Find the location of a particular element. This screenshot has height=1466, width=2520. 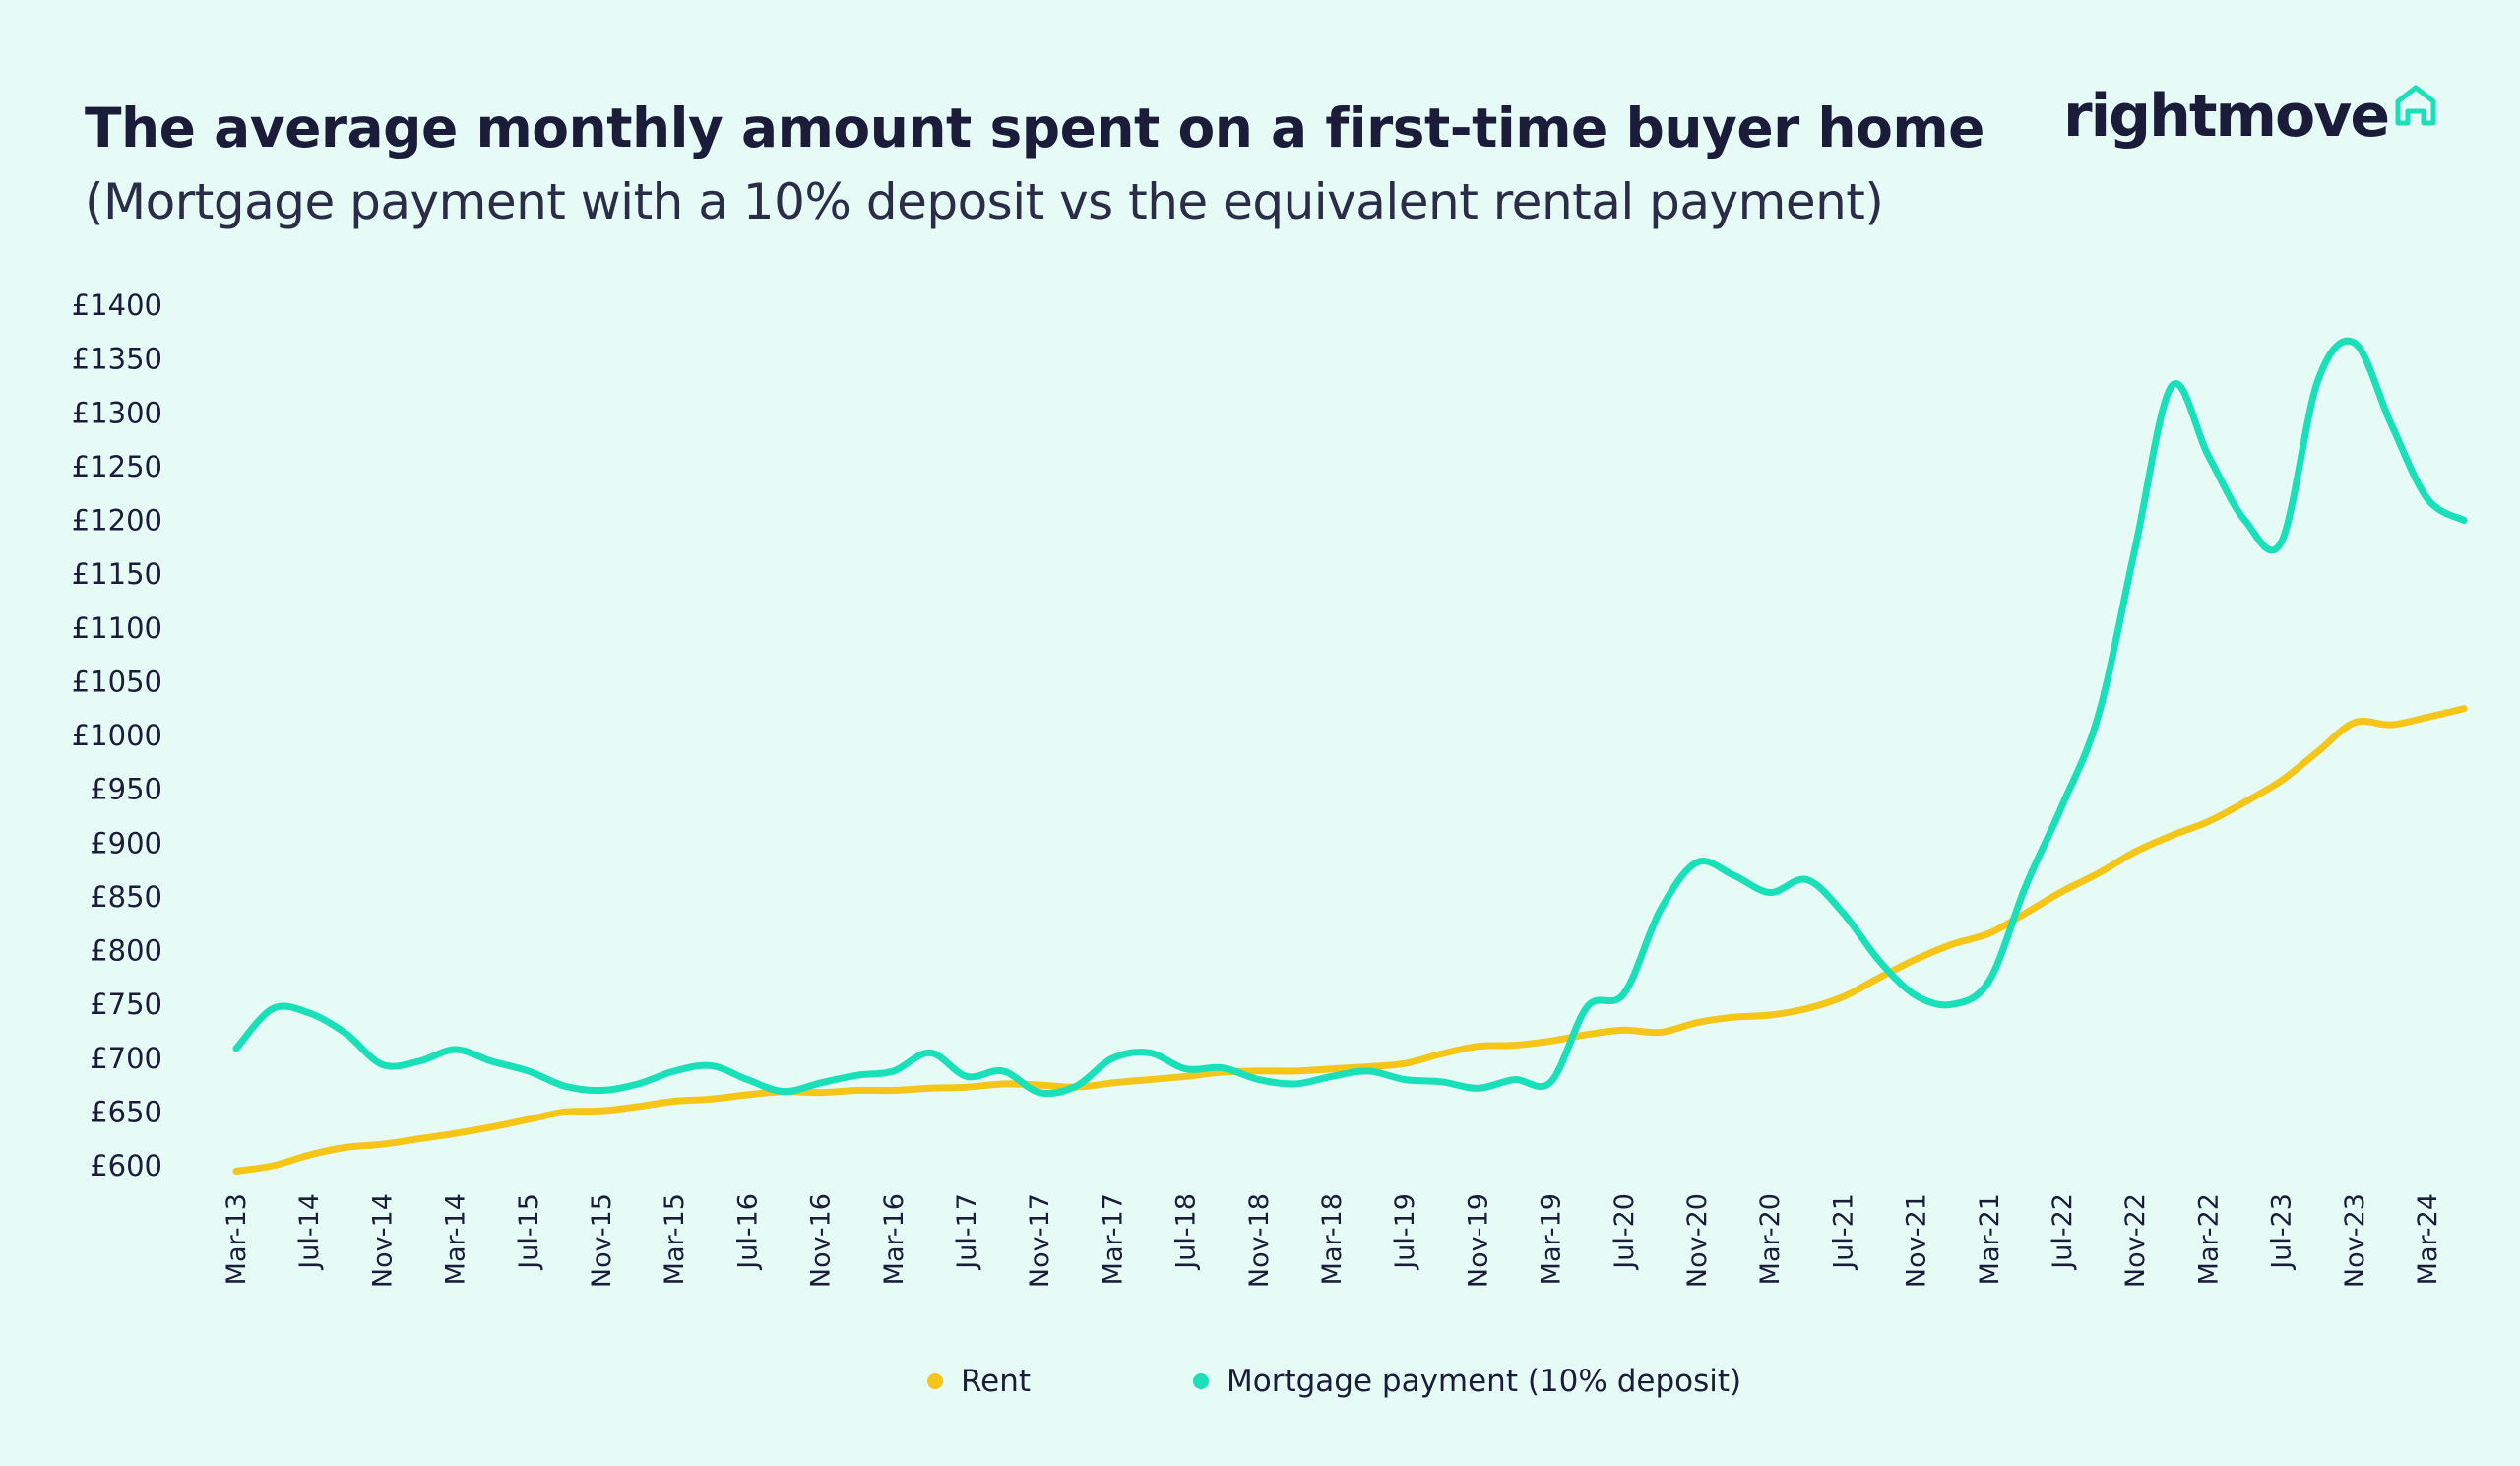

y-tick-label: £1000 is located at coordinates (117, 735).